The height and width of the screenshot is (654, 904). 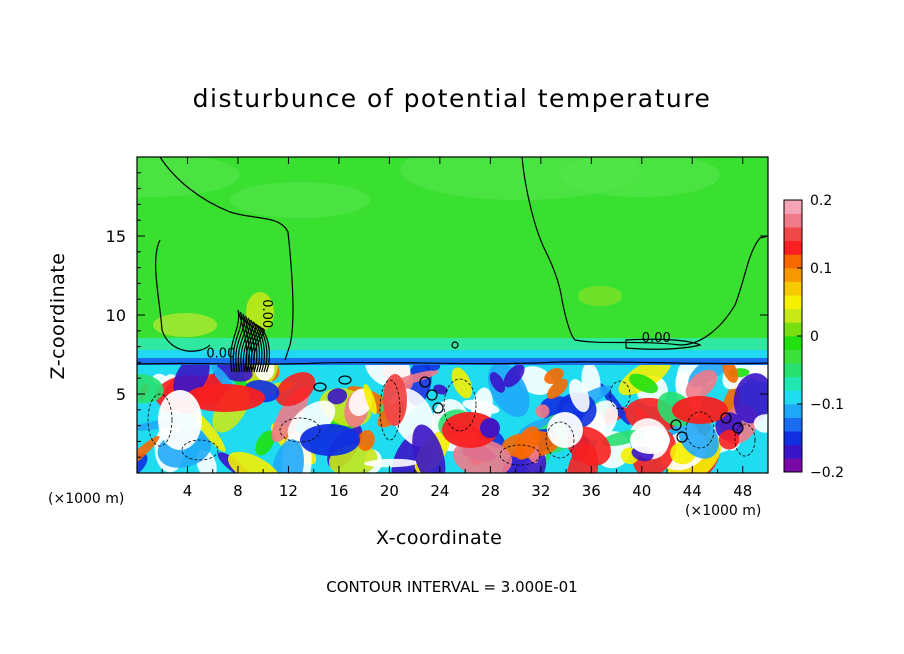 I want to click on x-unit-label-right: (×1000 m), so click(x=723, y=511).